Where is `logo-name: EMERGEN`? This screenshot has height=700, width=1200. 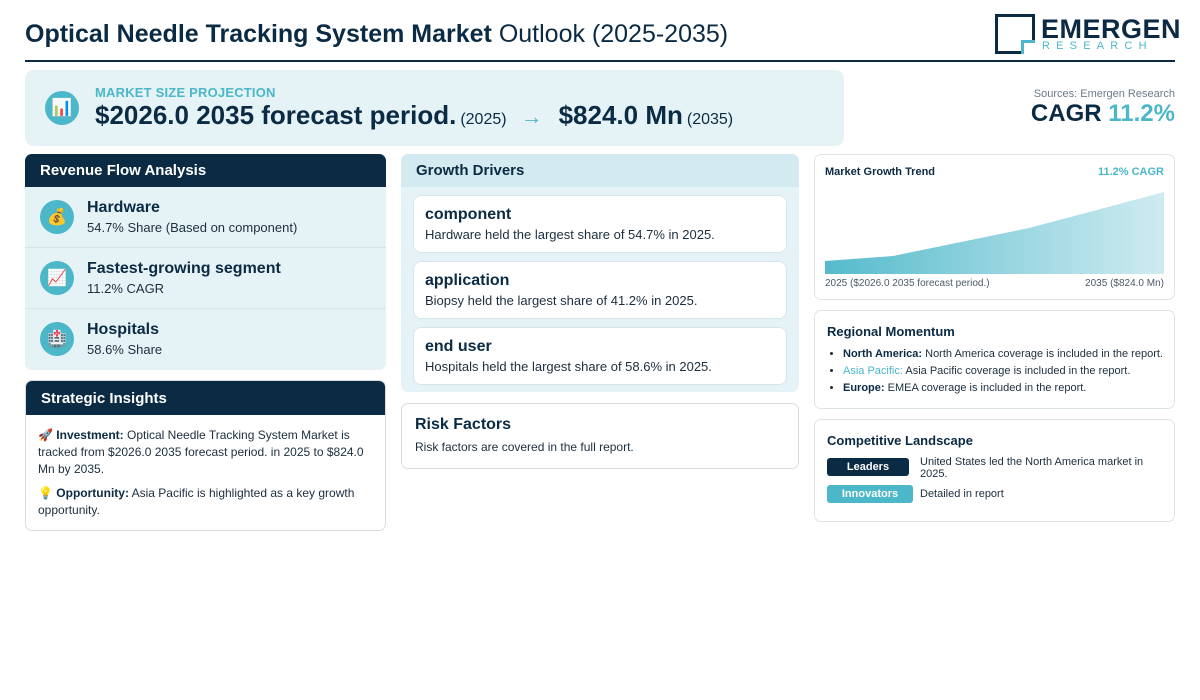 logo-name: EMERGEN is located at coordinates (1111, 29).